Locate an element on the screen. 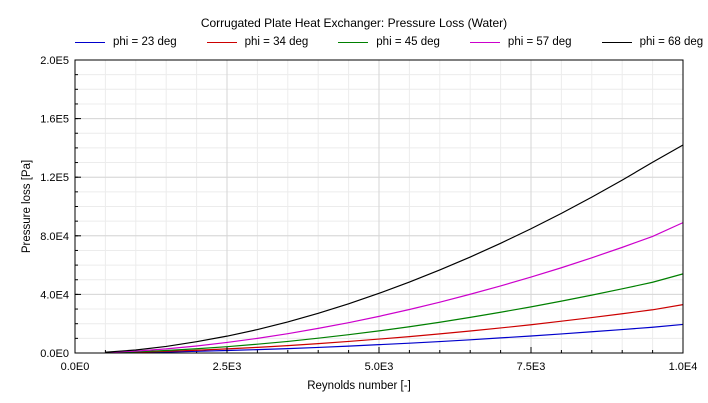 This screenshot has width=708, height=403. y-tick-label: 0.0E0 is located at coordinates (54, 354).